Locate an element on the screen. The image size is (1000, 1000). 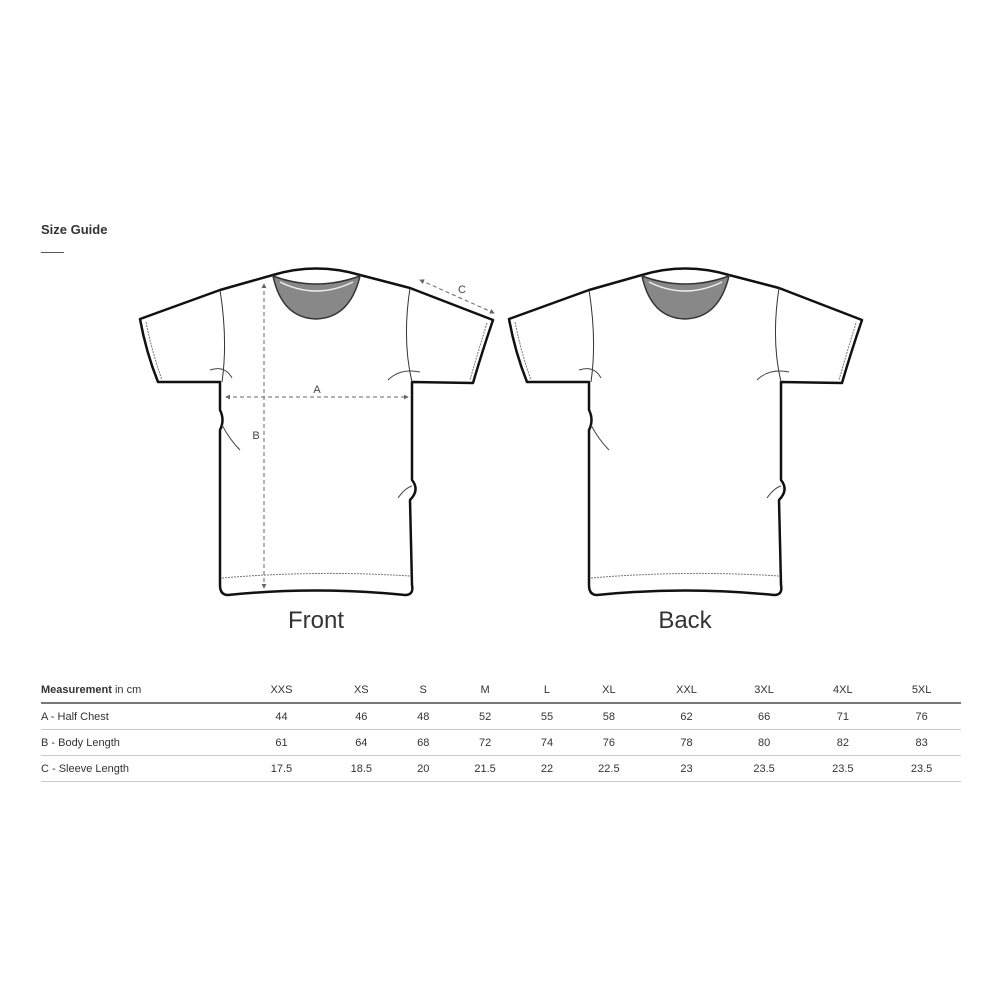
table-cell: 44 is located at coordinates (281, 716).